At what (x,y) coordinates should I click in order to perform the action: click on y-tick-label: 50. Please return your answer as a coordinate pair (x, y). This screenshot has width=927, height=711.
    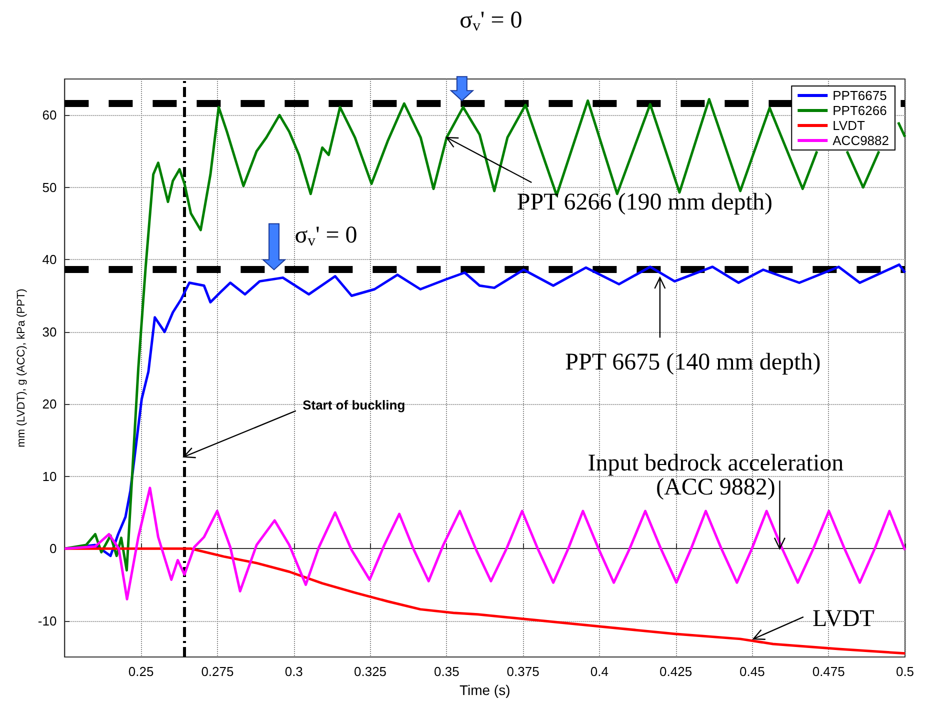
    Looking at the image, I should click on (49, 187).